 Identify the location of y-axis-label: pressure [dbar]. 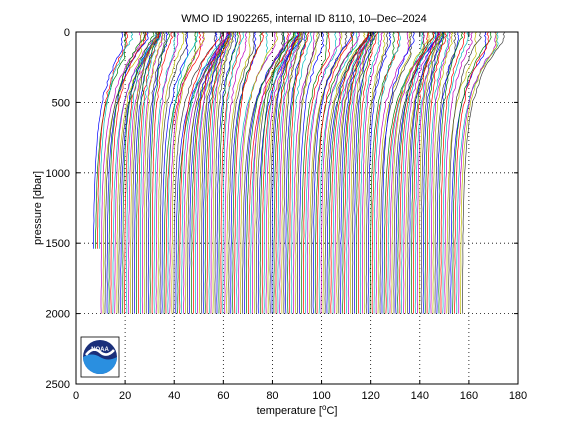
(38, 208).